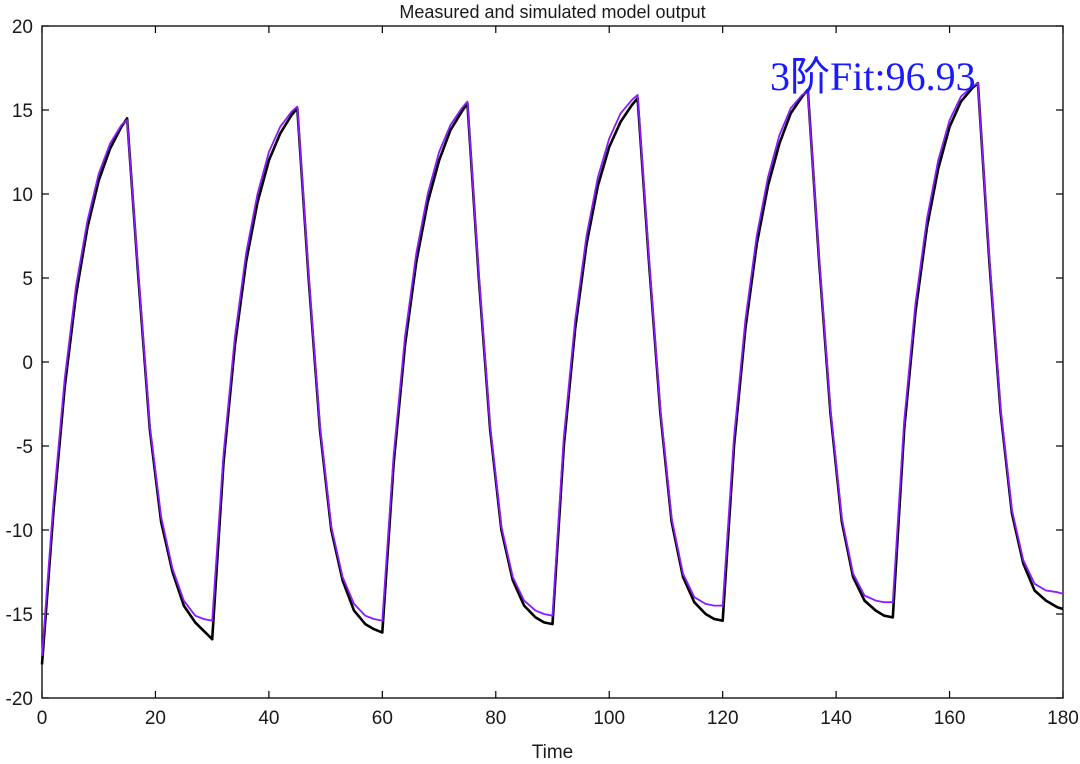 The height and width of the screenshot is (764, 1080). Describe the element at coordinates (19, 531) in the screenshot. I see `y-tick-label: -10` at that location.